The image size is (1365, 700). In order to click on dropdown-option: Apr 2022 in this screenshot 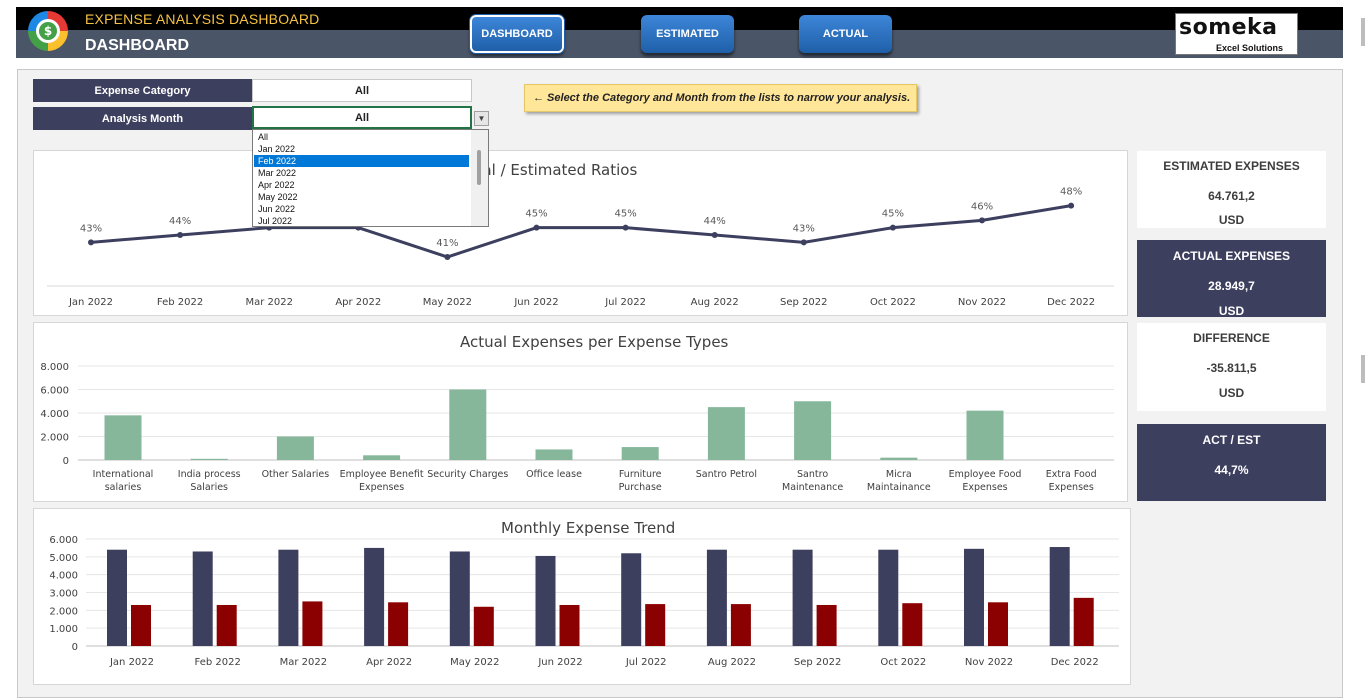, I will do `click(276, 185)`.